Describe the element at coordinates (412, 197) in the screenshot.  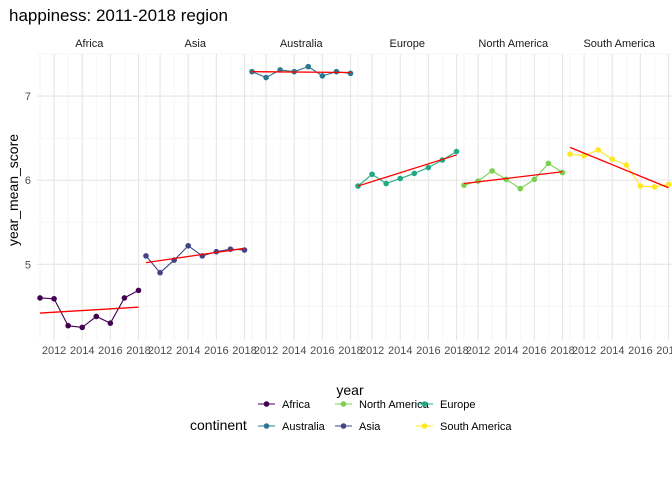
I see `facet-panel-europe: Europe 2012 2014 2016 2018` at that location.